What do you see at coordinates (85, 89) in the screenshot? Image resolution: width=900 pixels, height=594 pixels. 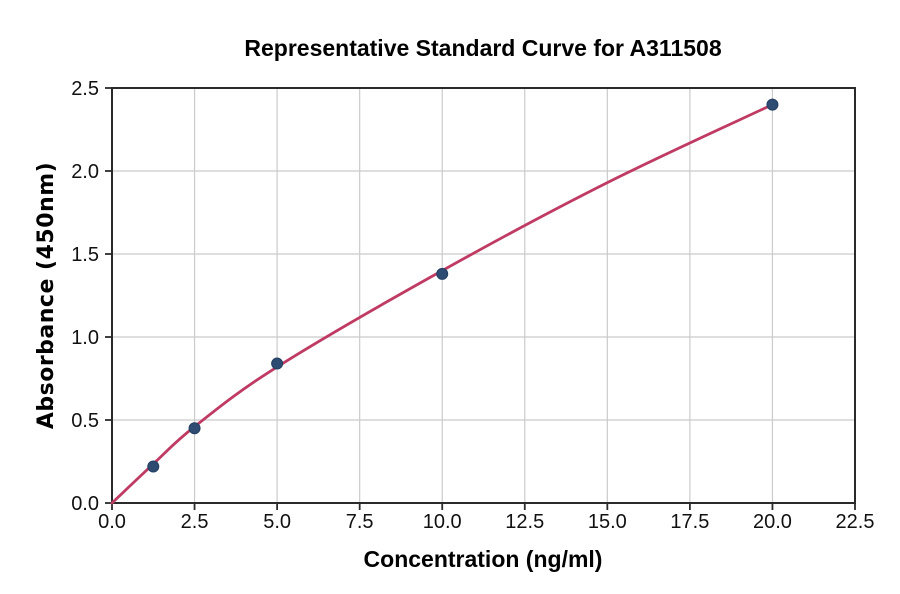 I see `y-tick-label: 2.5` at bounding box center [85, 89].